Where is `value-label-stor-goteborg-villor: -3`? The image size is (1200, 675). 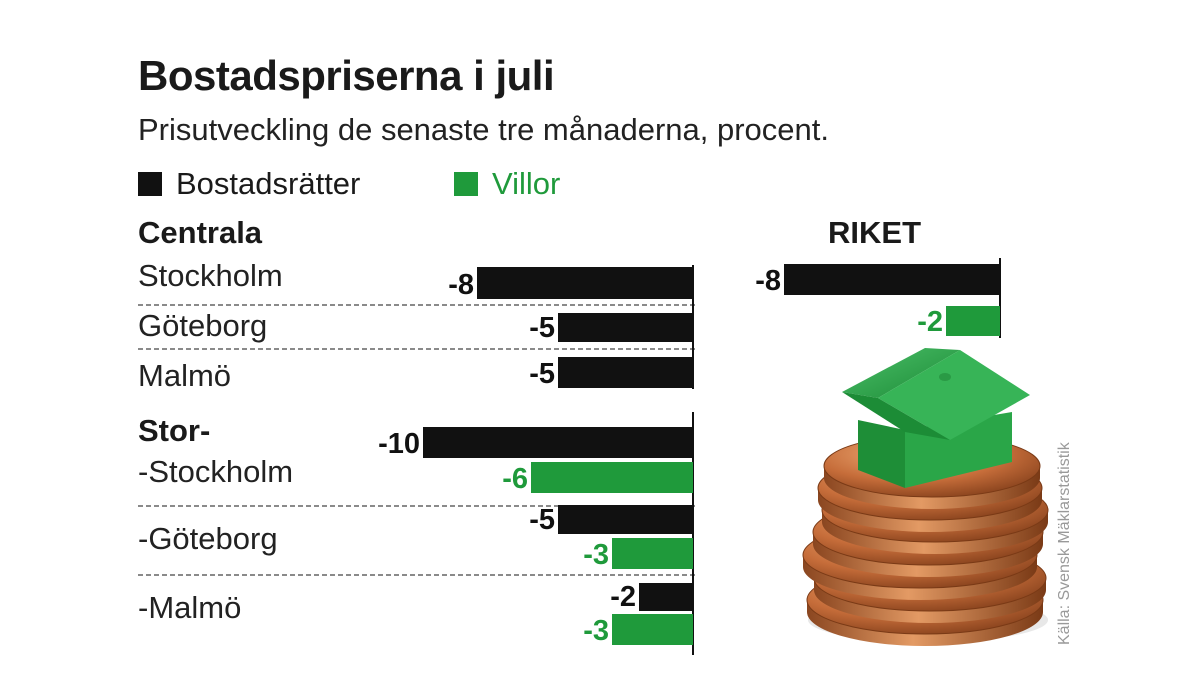 value-label-stor-goteborg-villor: -3 is located at coordinates (596, 555).